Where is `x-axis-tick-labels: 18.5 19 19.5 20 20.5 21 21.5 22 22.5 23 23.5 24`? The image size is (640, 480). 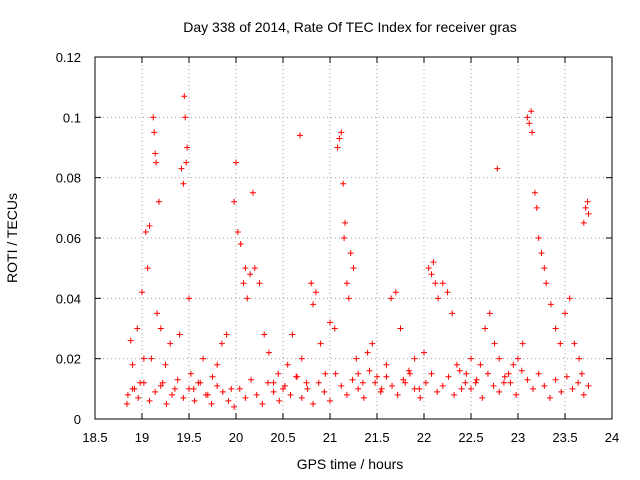
x-axis-tick-labels: 18.5 19 19.5 20 20.5 21 21.5 22 22.5 23 23.5 24 is located at coordinates (350, 437).